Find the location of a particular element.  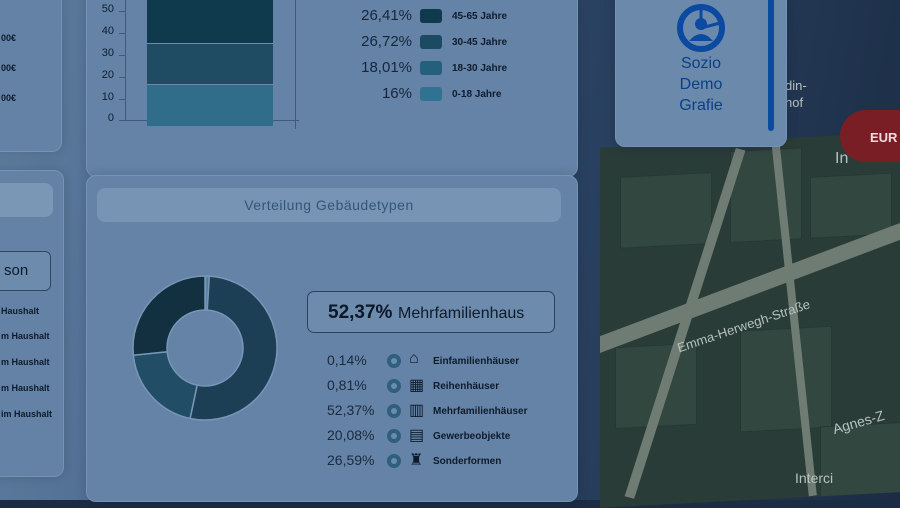

map-label: In is located at coordinates (842, 158).